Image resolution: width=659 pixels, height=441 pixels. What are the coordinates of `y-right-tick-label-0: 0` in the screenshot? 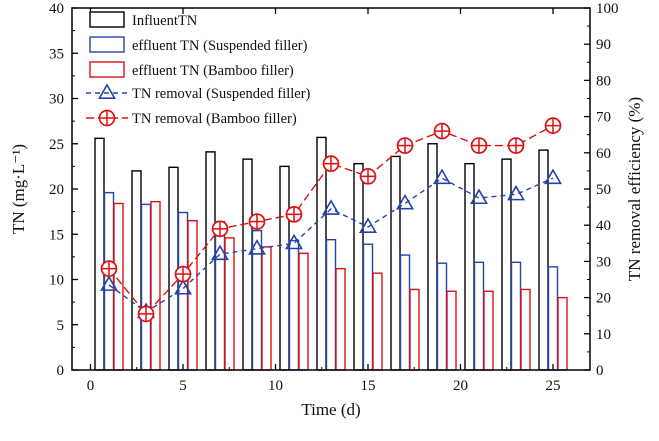 It's located at (600, 371).